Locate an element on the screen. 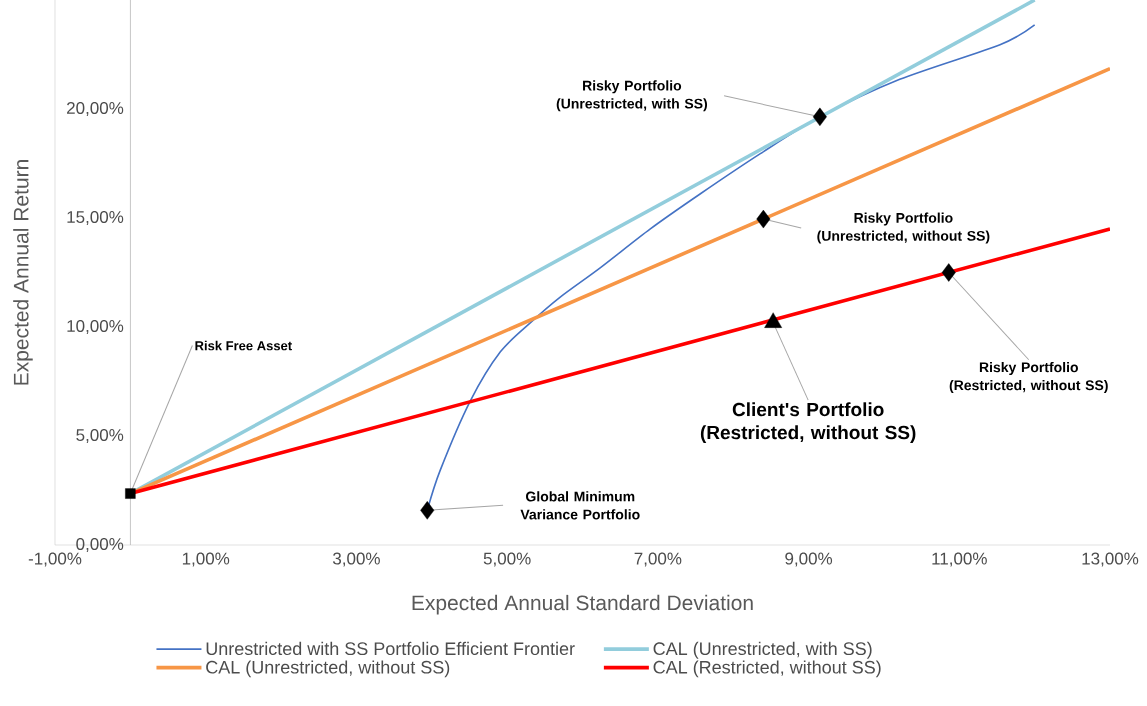 Image resolution: width=1147 pixels, height=706 pixels. legend-label: CAL (Restricted, without SS) is located at coordinates (767, 669).